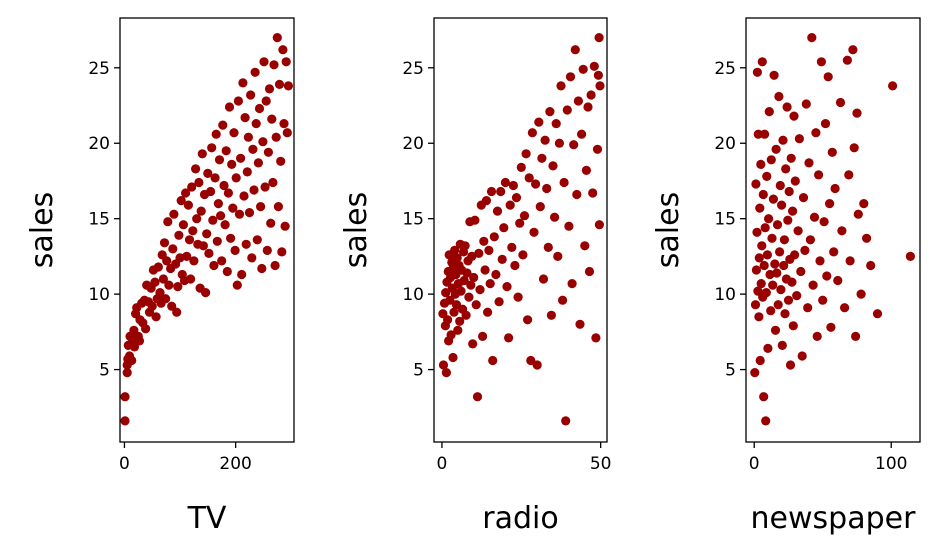 This screenshot has height=555, width=939. I want to click on y-tick-label-tv-10: 10, so click(99, 295).